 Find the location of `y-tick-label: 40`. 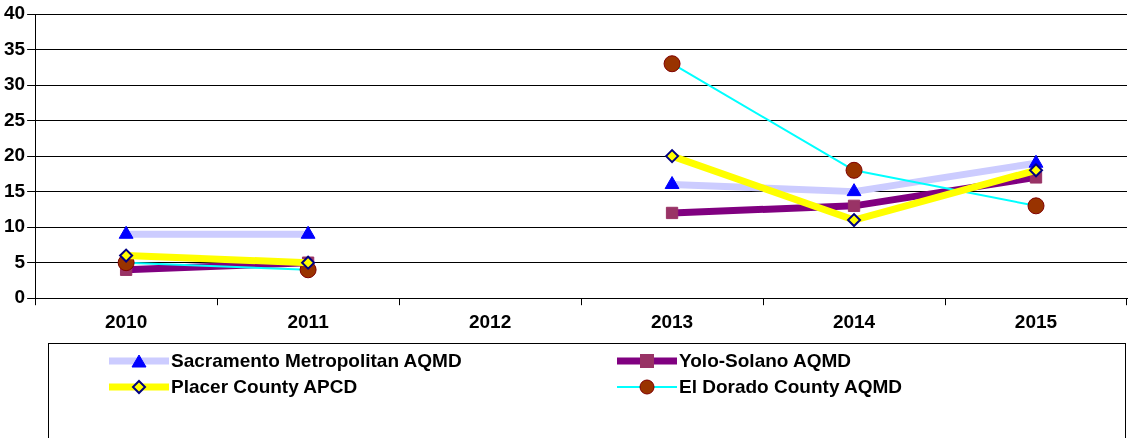

y-tick-label: 40 is located at coordinates (14, 13).